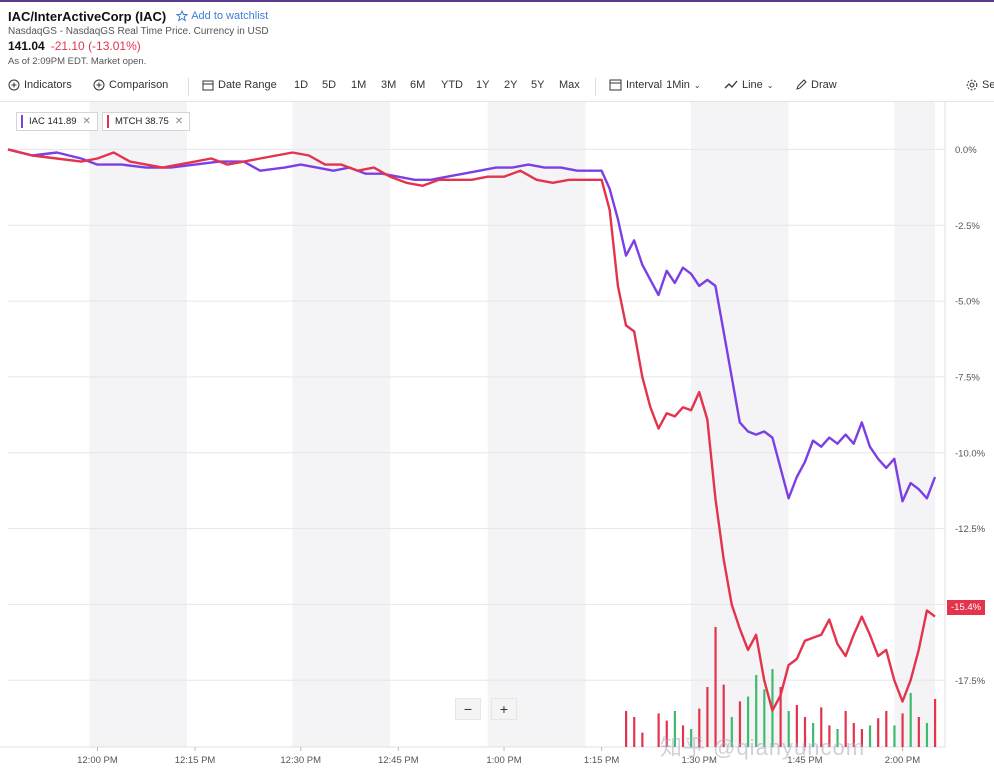 Image resolution: width=994 pixels, height=768 pixels. I want to click on interval-value: 1Min, so click(678, 85).